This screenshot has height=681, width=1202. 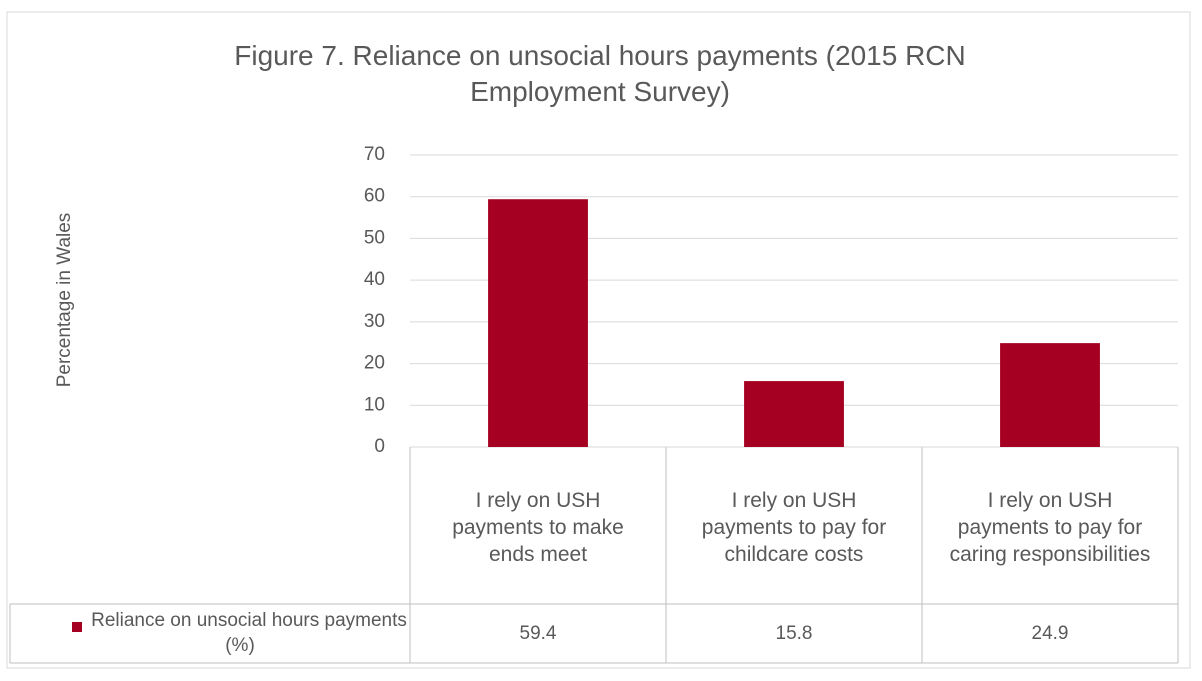 What do you see at coordinates (374, 237) in the screenshot?
I see `y-tick-label: 50` at bounding box center [374, 237].